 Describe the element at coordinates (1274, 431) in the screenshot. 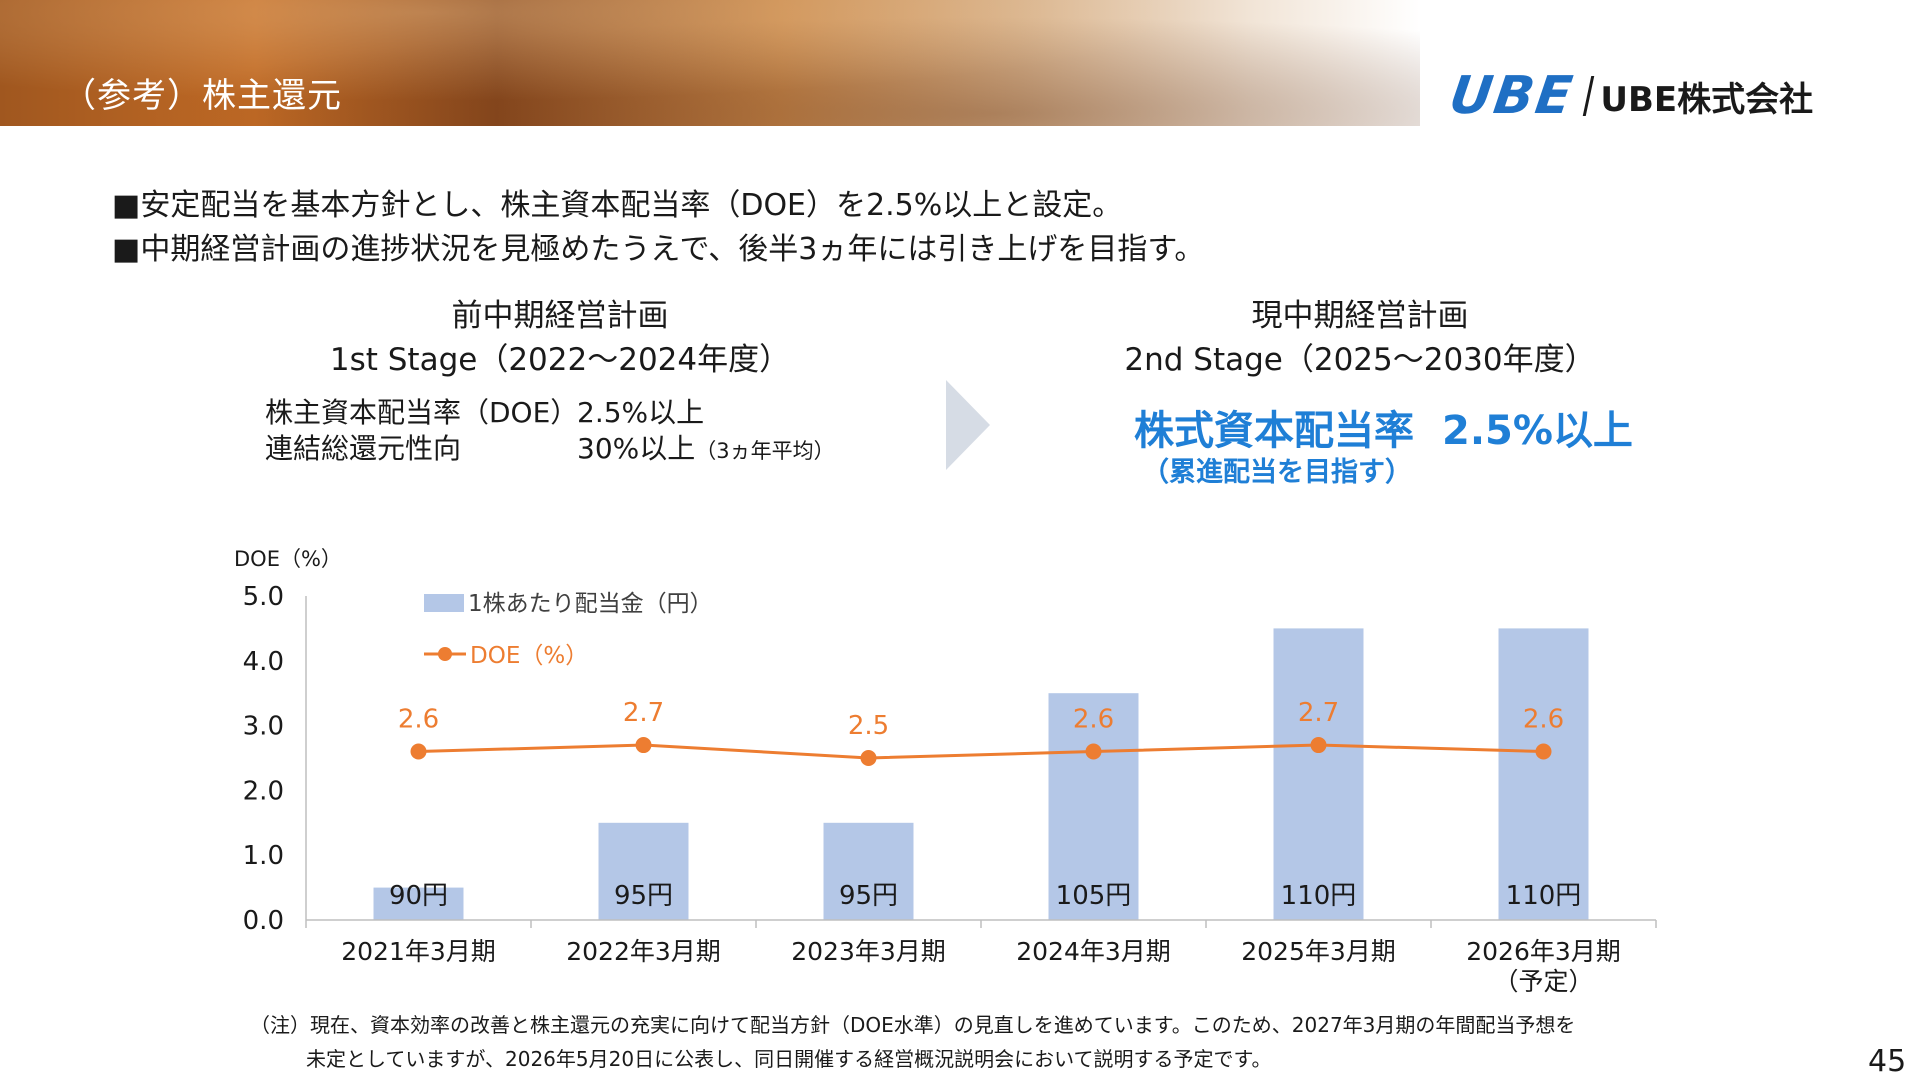

I see `policy-label: 株式資本配当率` at that location.